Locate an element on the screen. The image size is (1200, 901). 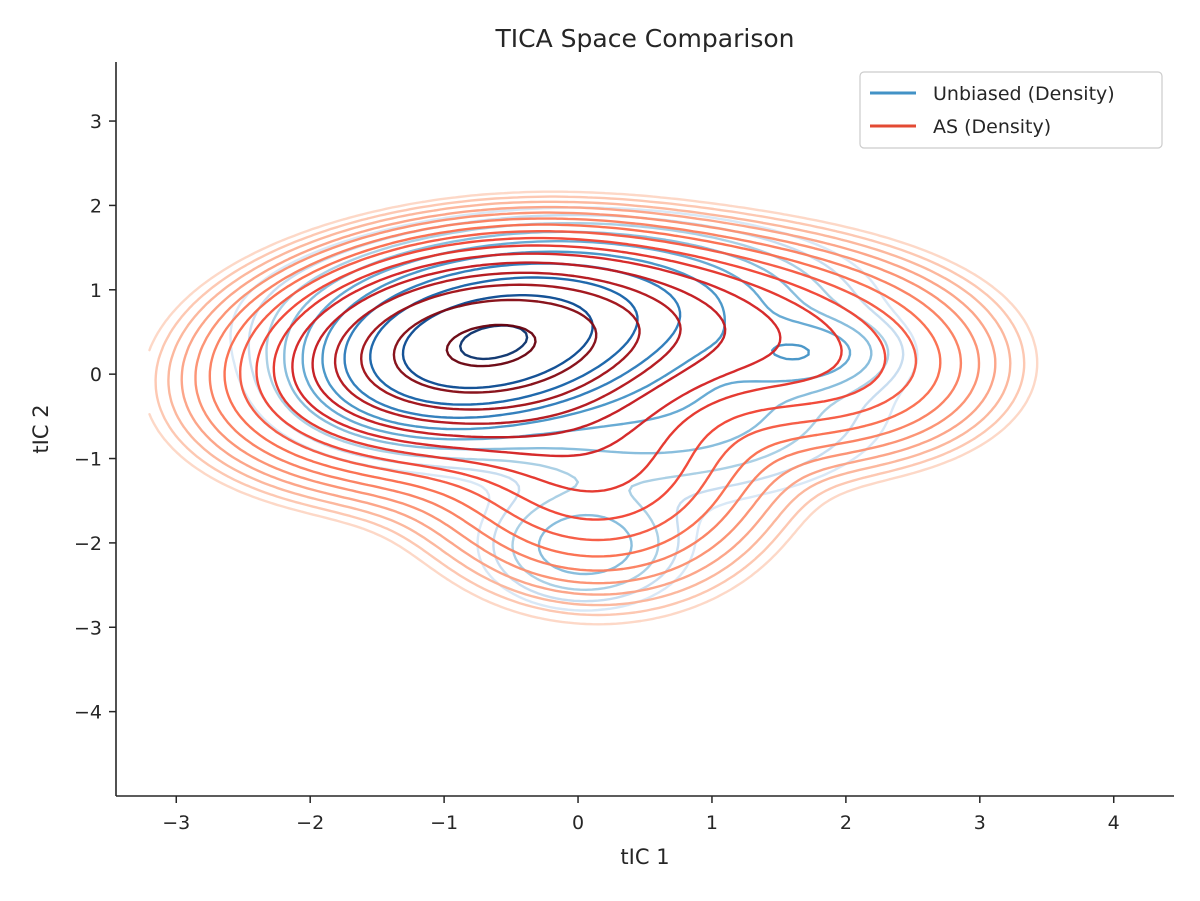
legend: Unbiased (Density) AS (Density) is located at coordinates (1011, 110).